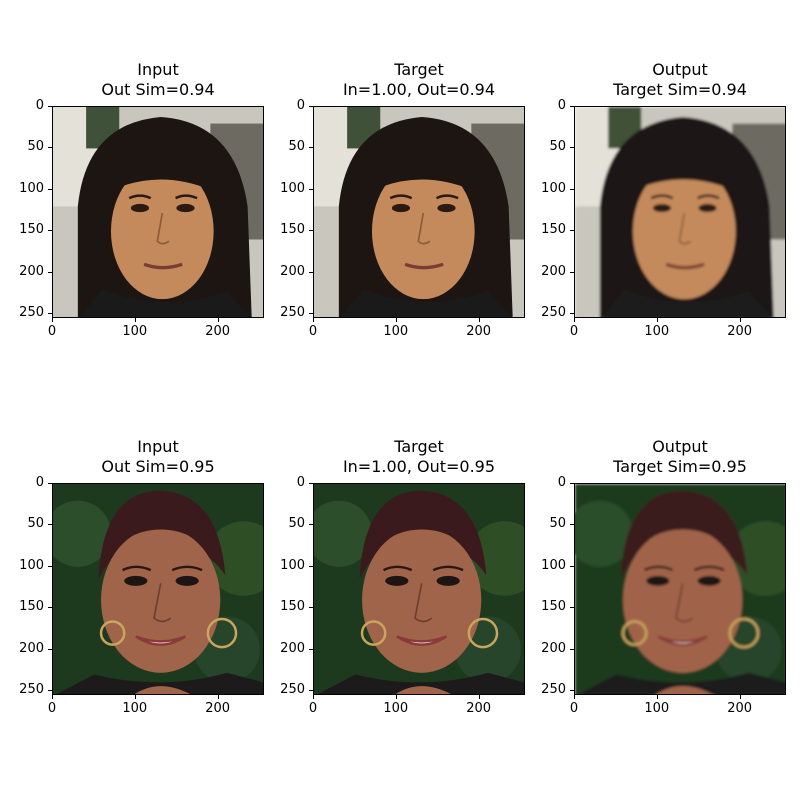  Describe the element at coordinates (419, 466) in the screenshot. I see `panel-title-line2: In=1.00, Out=0.95` at that location.